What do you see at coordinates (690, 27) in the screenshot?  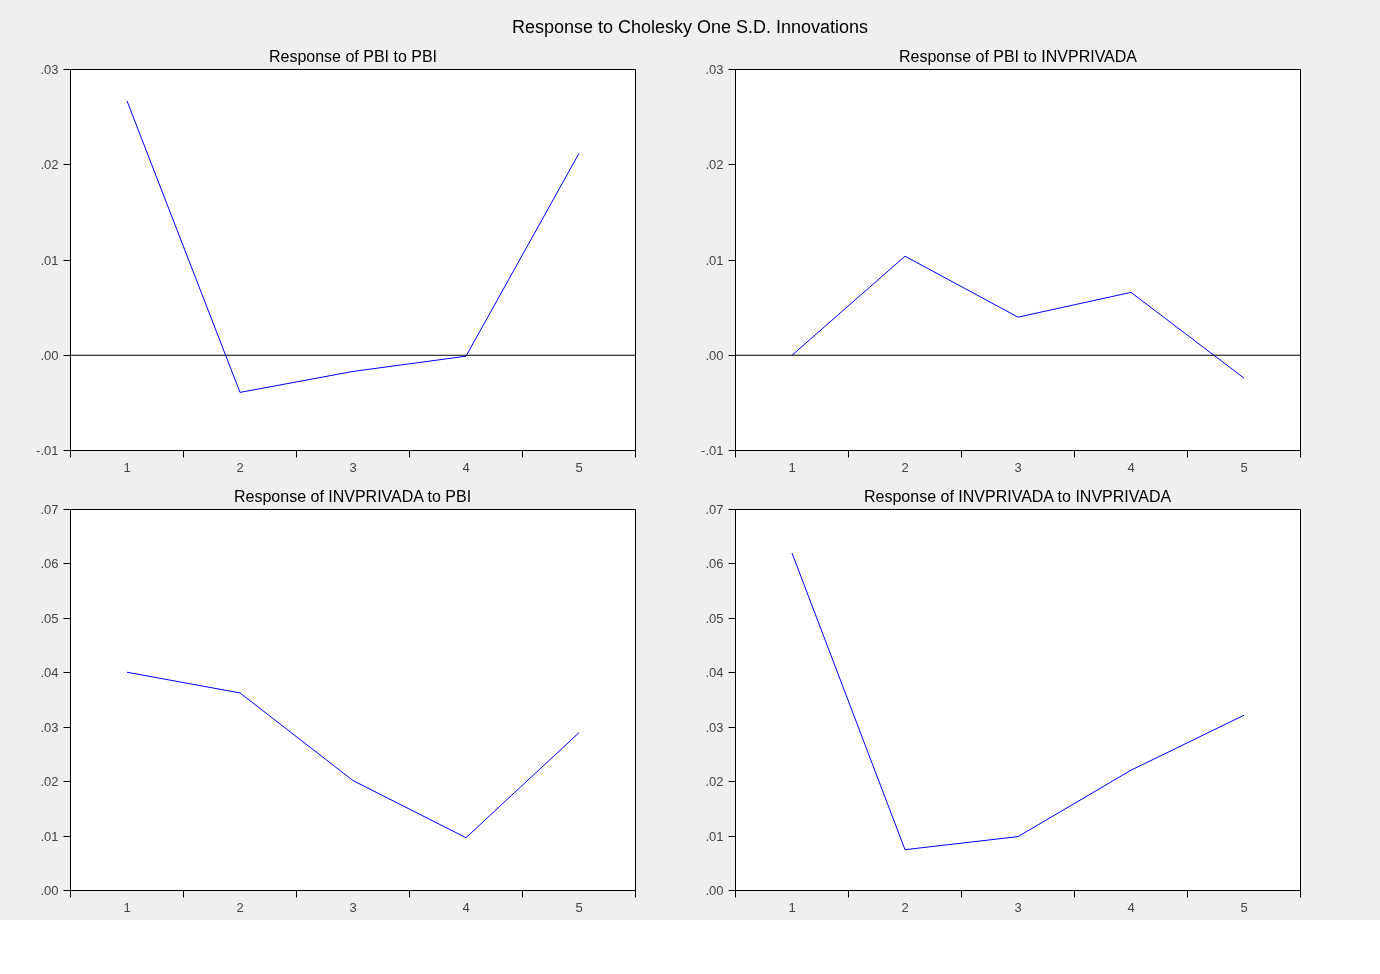 I see `text: Response to Cholesky One S.D. Innovations` at bounding box center [690, 27].